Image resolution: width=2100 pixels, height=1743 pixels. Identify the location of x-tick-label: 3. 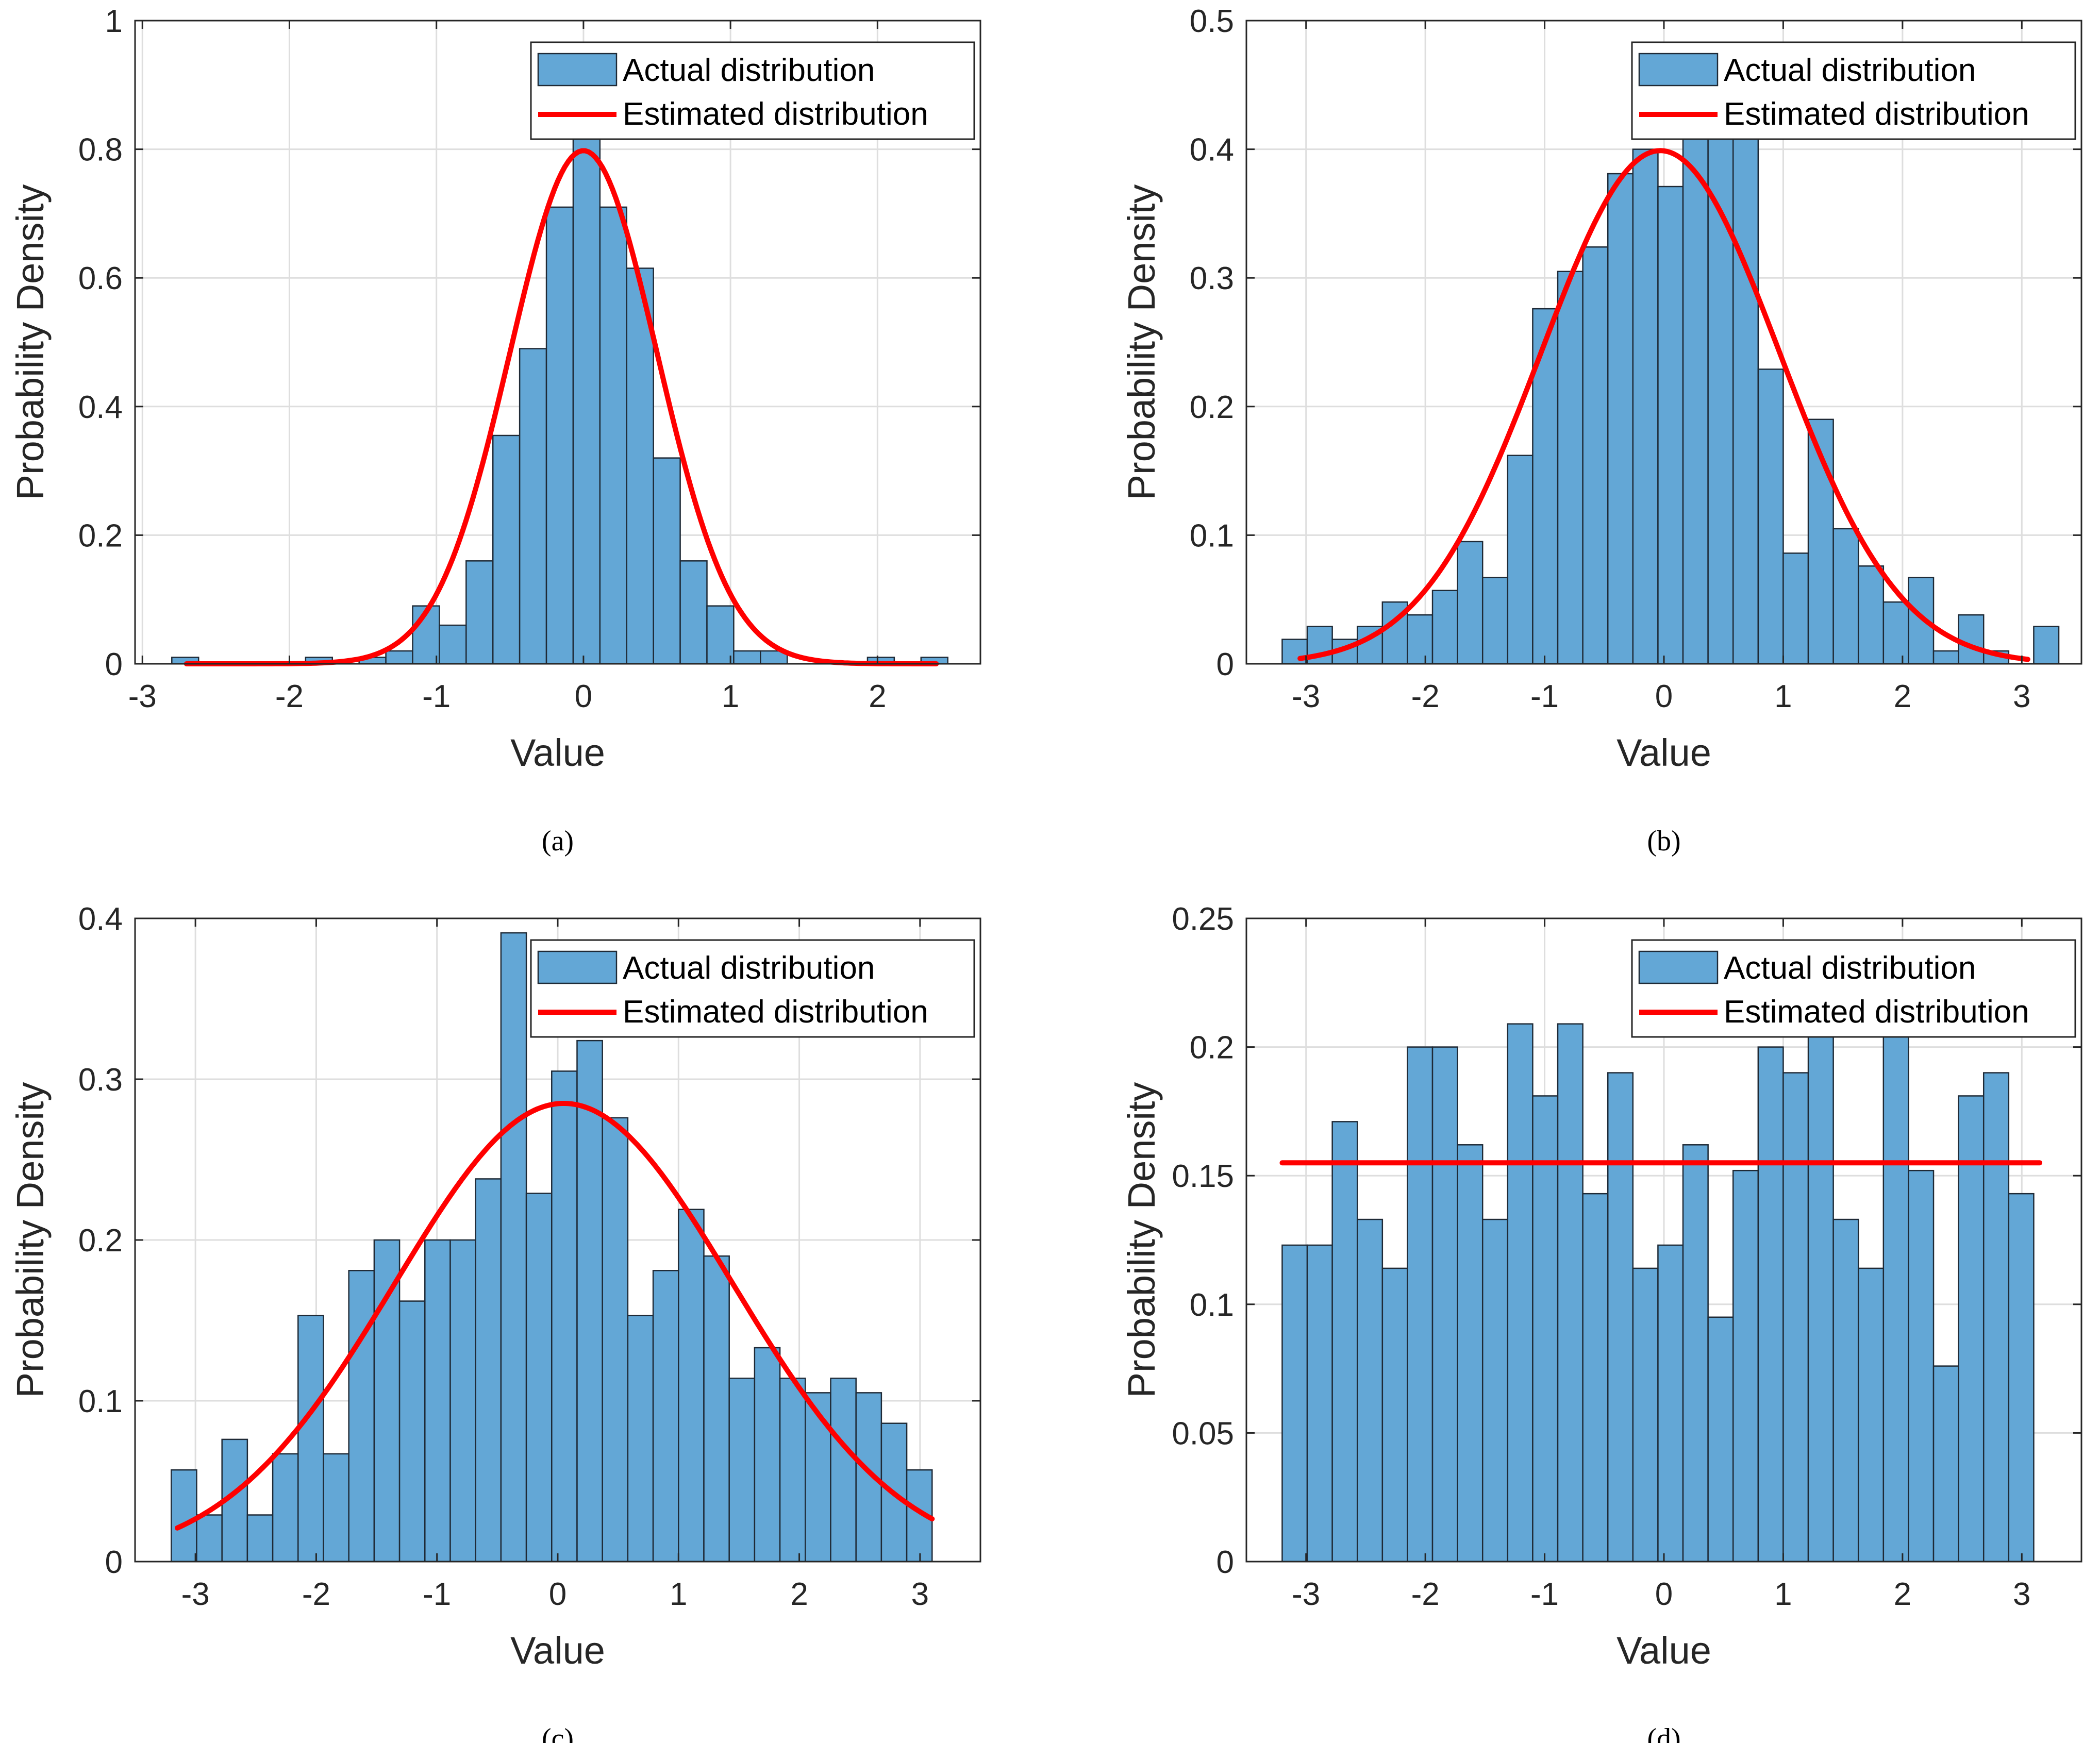
(920, 1594).